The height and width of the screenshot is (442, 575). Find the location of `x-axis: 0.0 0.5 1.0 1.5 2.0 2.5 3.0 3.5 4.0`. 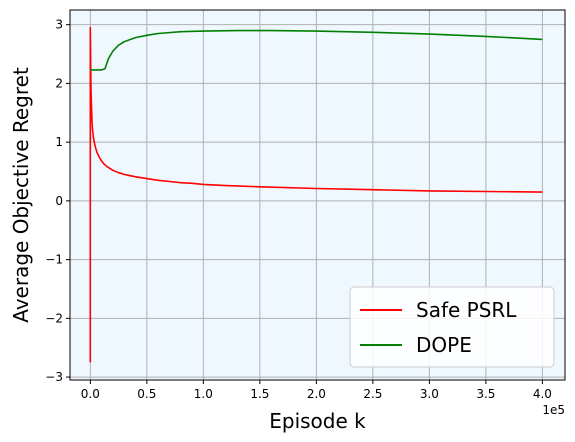

x-axis: 0.0 0.5 1.0 1.5 2.0 2.5 3.0 3.5 4.0 is located at coordinates (316, 390).